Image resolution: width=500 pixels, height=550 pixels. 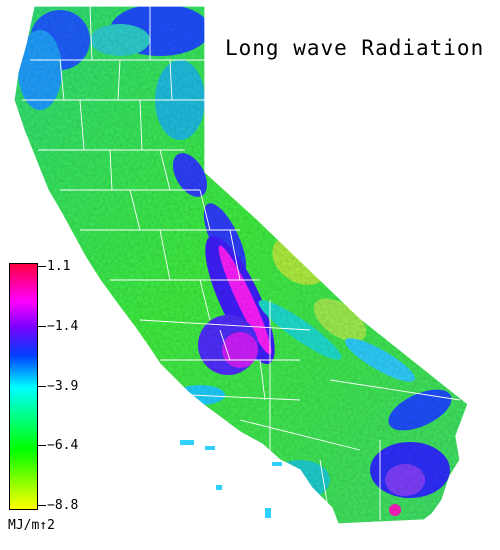 I want to click on legend-tick-label: −3.9, so click(x=63, y=386).